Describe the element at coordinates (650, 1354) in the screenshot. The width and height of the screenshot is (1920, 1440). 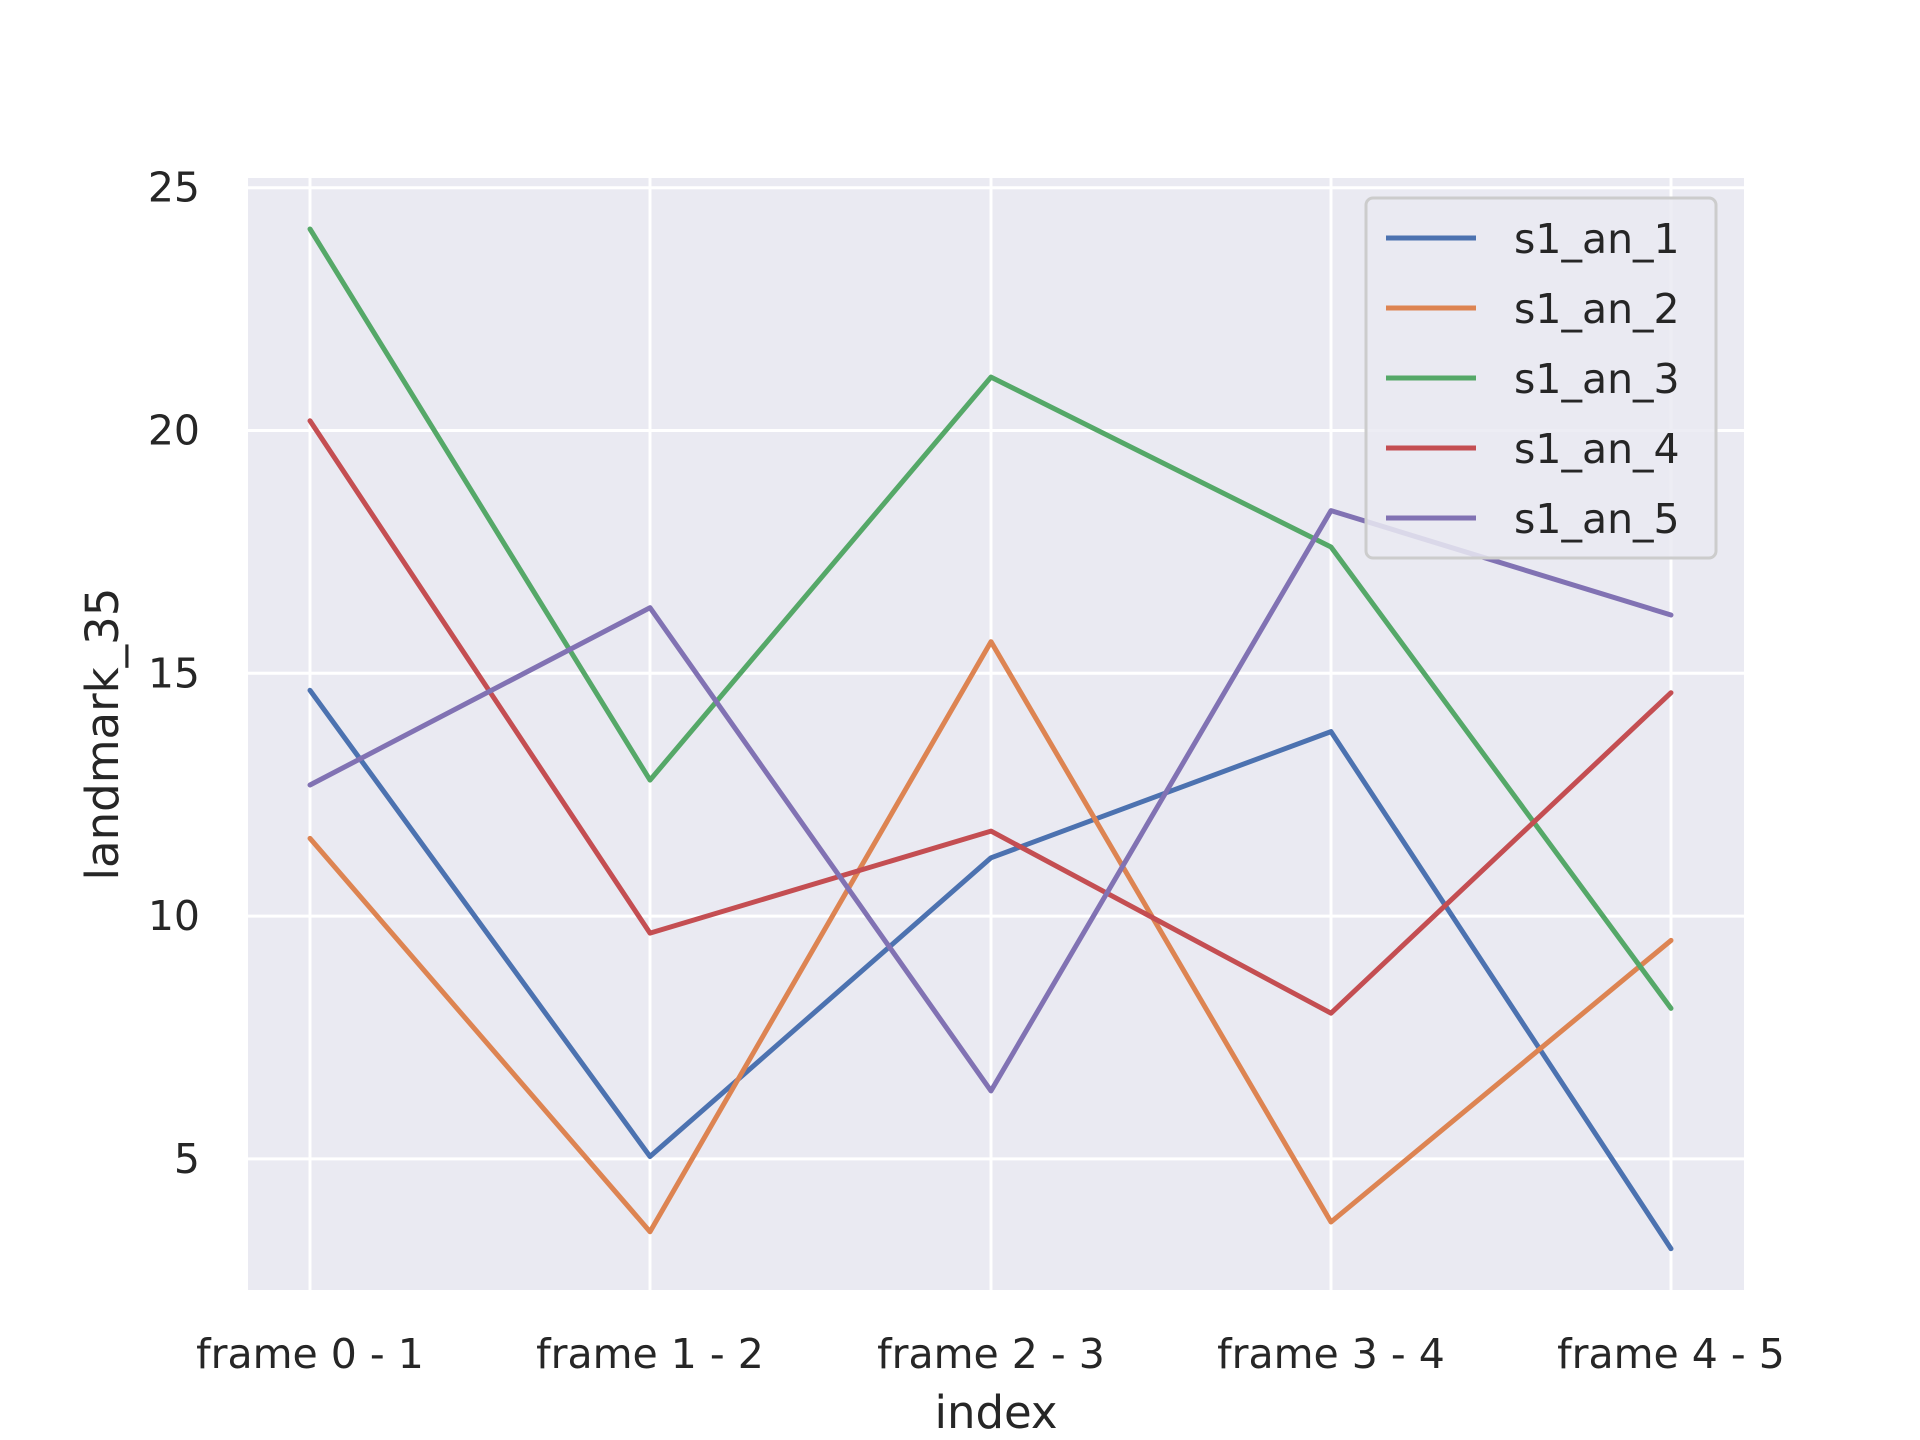
I see `x-tick-label: frame 1 - 2` at that location.